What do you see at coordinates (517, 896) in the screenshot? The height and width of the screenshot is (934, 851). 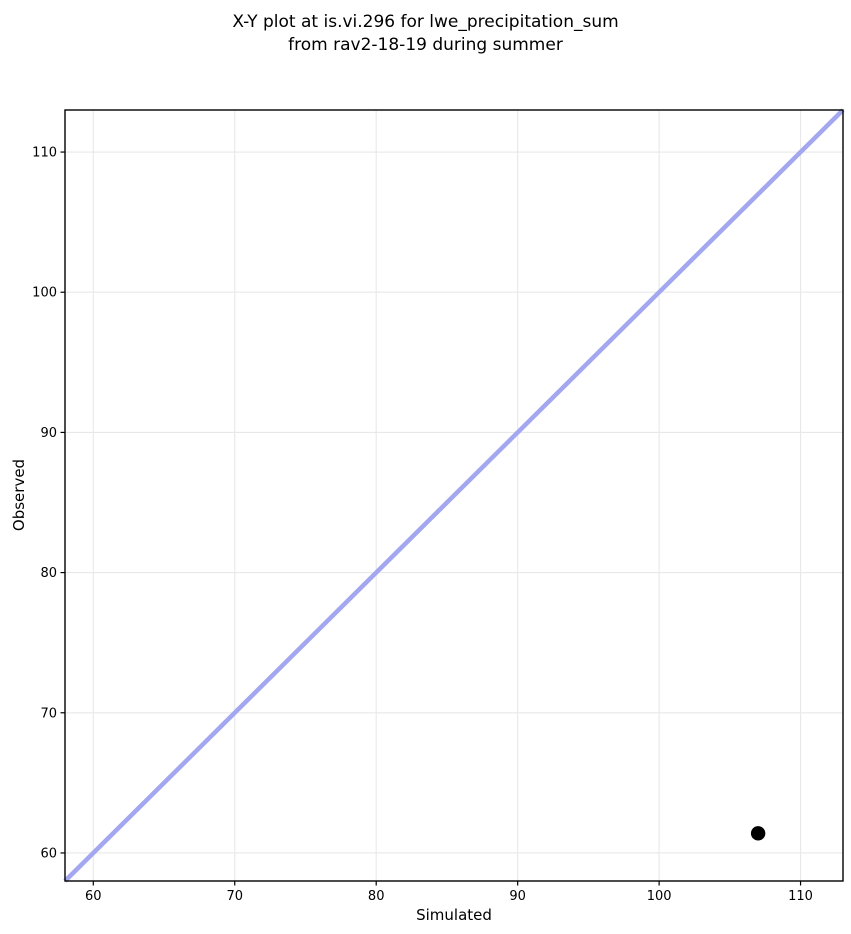 I see `x-tick-label: 90` at bounding box center [517, 896].